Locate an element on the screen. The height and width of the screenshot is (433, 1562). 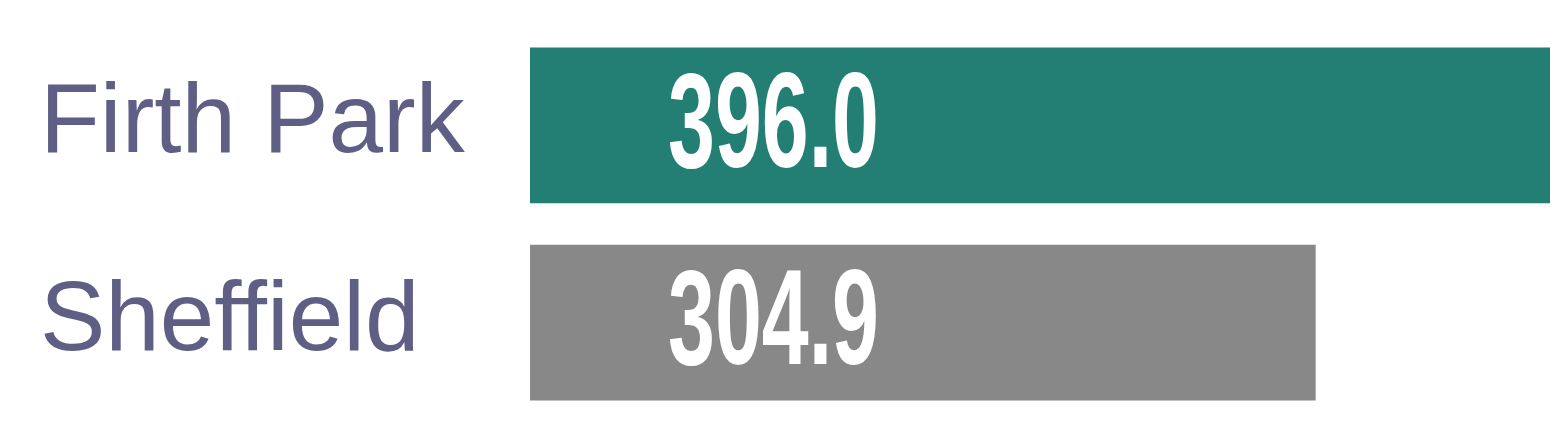
data-label: 304.9 is located at coordinates (773, 317).